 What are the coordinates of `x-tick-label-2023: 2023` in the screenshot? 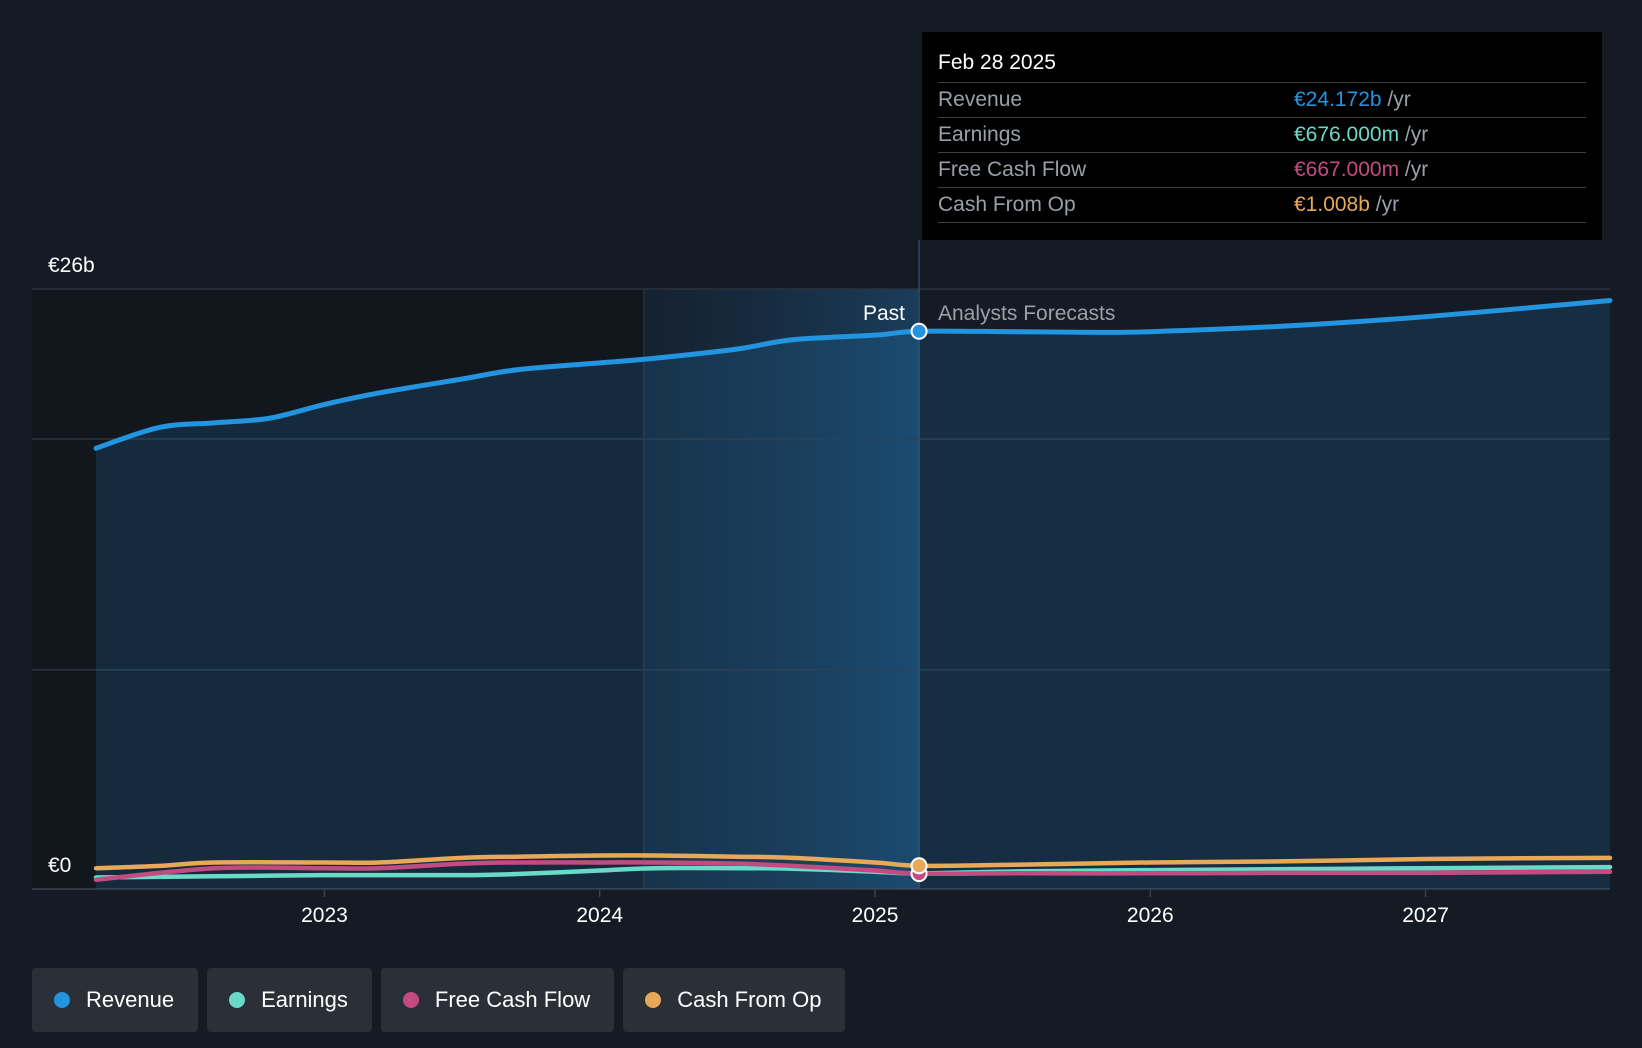 It's located at (324, 915).